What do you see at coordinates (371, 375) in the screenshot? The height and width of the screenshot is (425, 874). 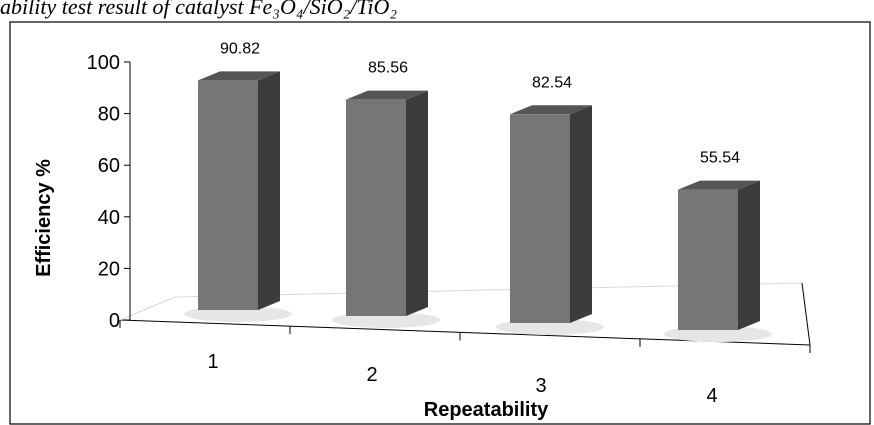 I see `x-tick-label: 2` at bounding box center [371, 375].